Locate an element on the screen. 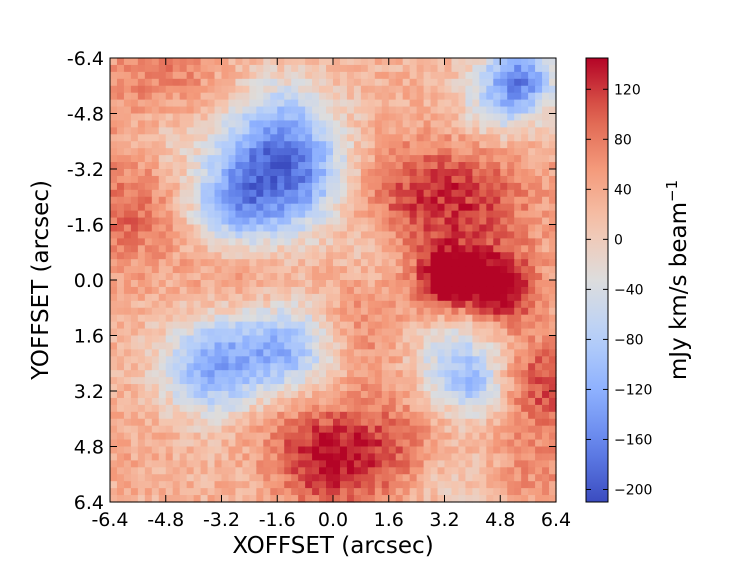 This screenshot has height=561, width=747. colorbar-label: mJy km/s beam−1 is located at coordinates (677, 280).